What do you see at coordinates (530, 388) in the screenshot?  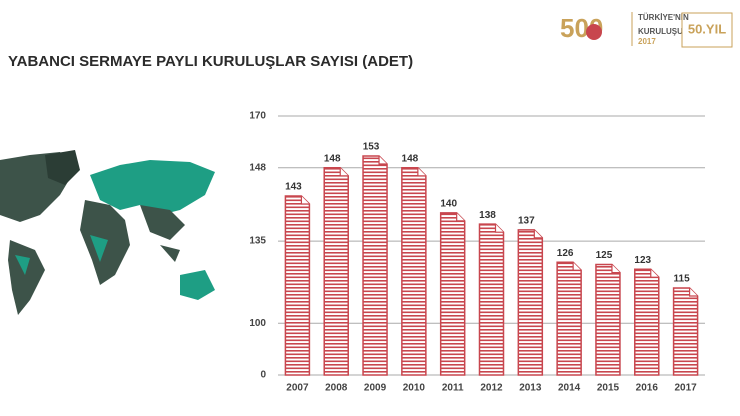 I see `x-tick-label: 2013` at bounding box center [530, 388].